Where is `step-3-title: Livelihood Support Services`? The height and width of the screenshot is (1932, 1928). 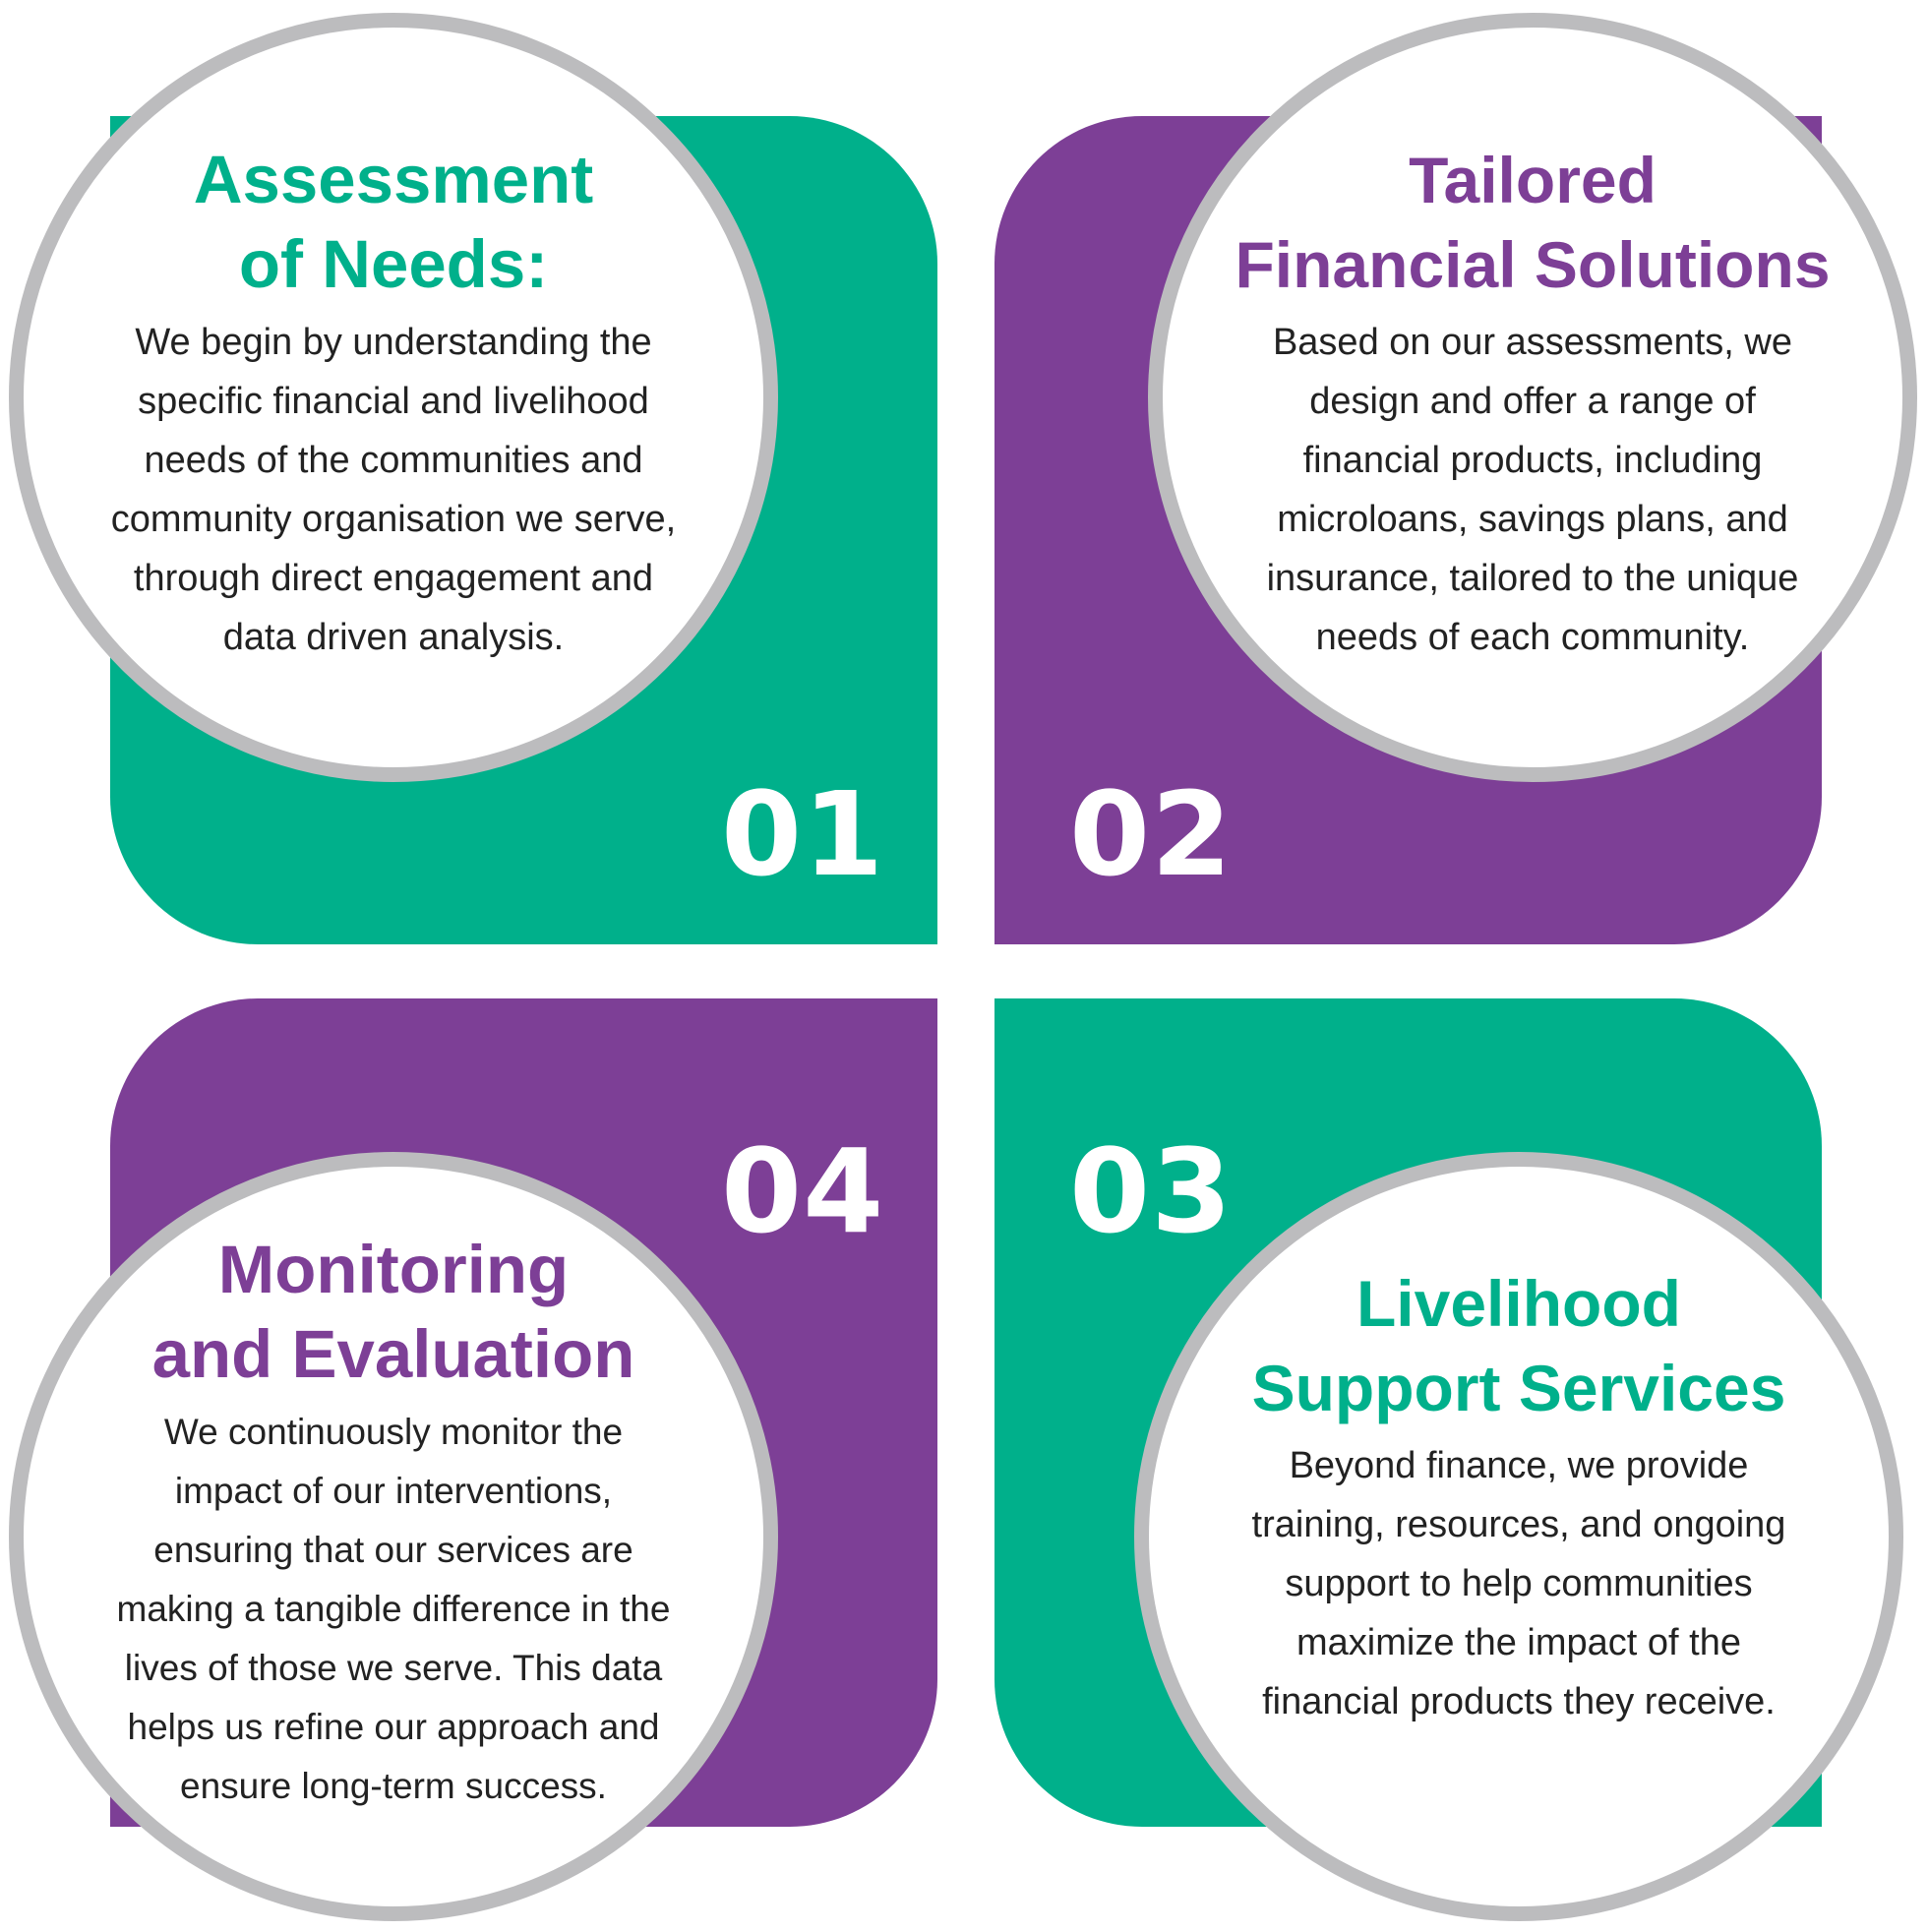
step-3-title: Livelihood Support Services is located at coordinates (1518, 1345).